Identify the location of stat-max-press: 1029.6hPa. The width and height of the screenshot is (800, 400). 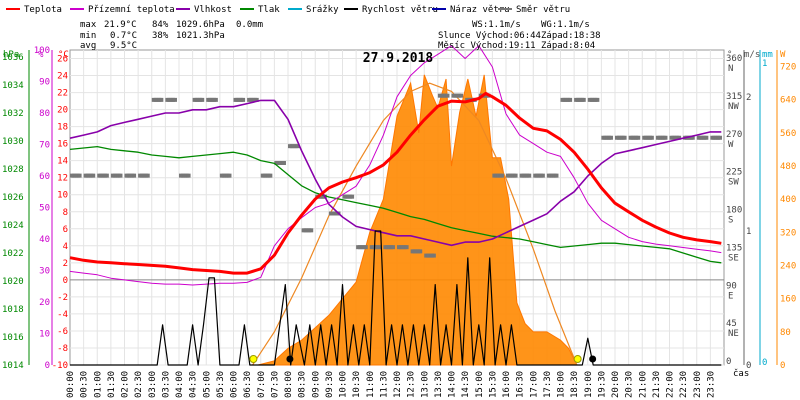
(200, 25).